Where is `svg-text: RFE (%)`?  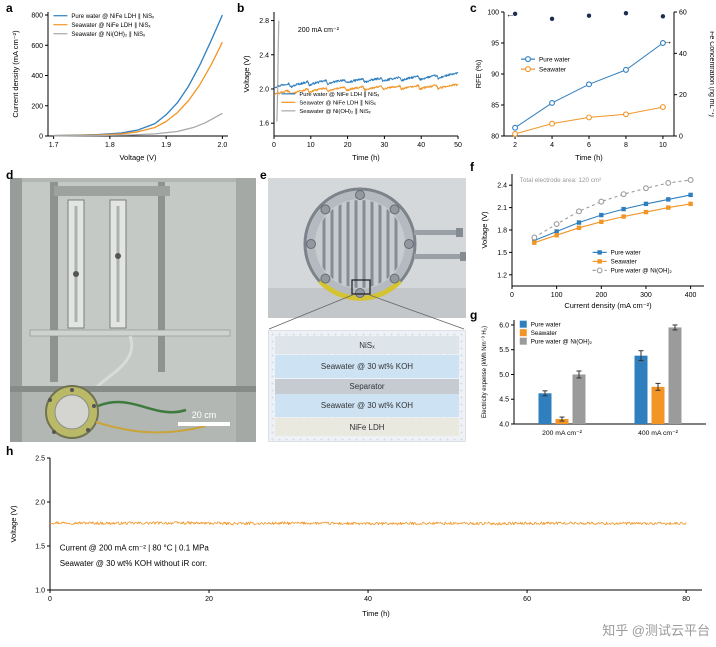 svg-text: RFE (%) is located at coordinates (478, 73).